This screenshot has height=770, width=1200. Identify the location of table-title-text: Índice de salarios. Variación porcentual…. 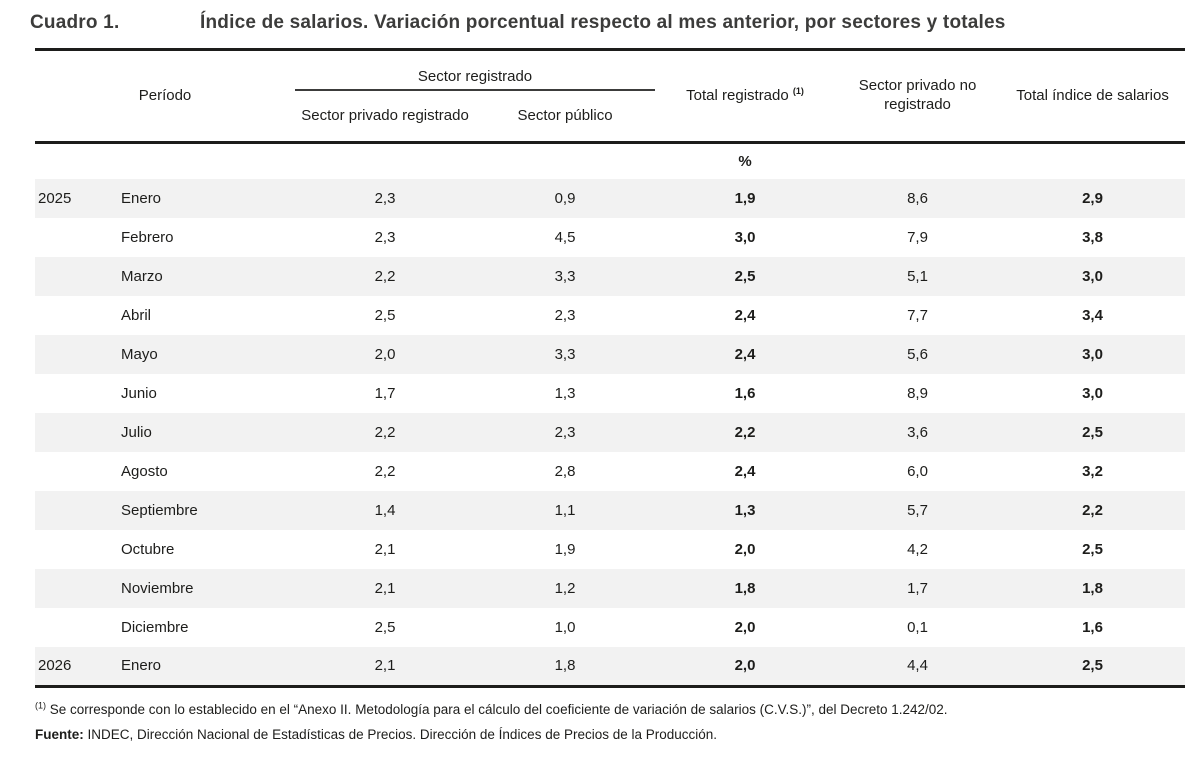
(603, 22).